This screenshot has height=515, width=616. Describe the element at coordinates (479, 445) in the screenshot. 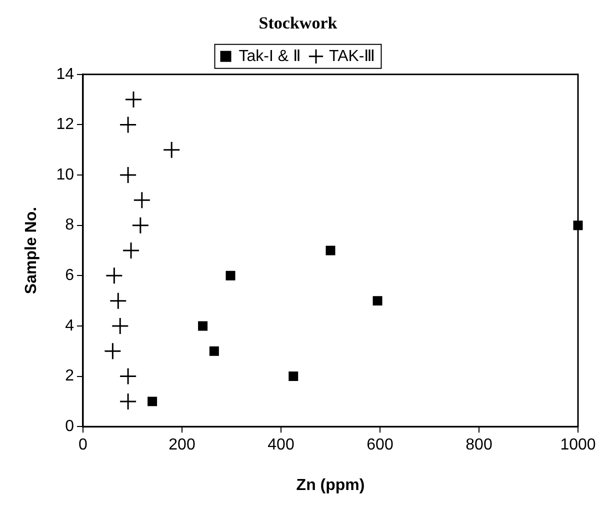

I see `x-tick-label: 800` at that location.